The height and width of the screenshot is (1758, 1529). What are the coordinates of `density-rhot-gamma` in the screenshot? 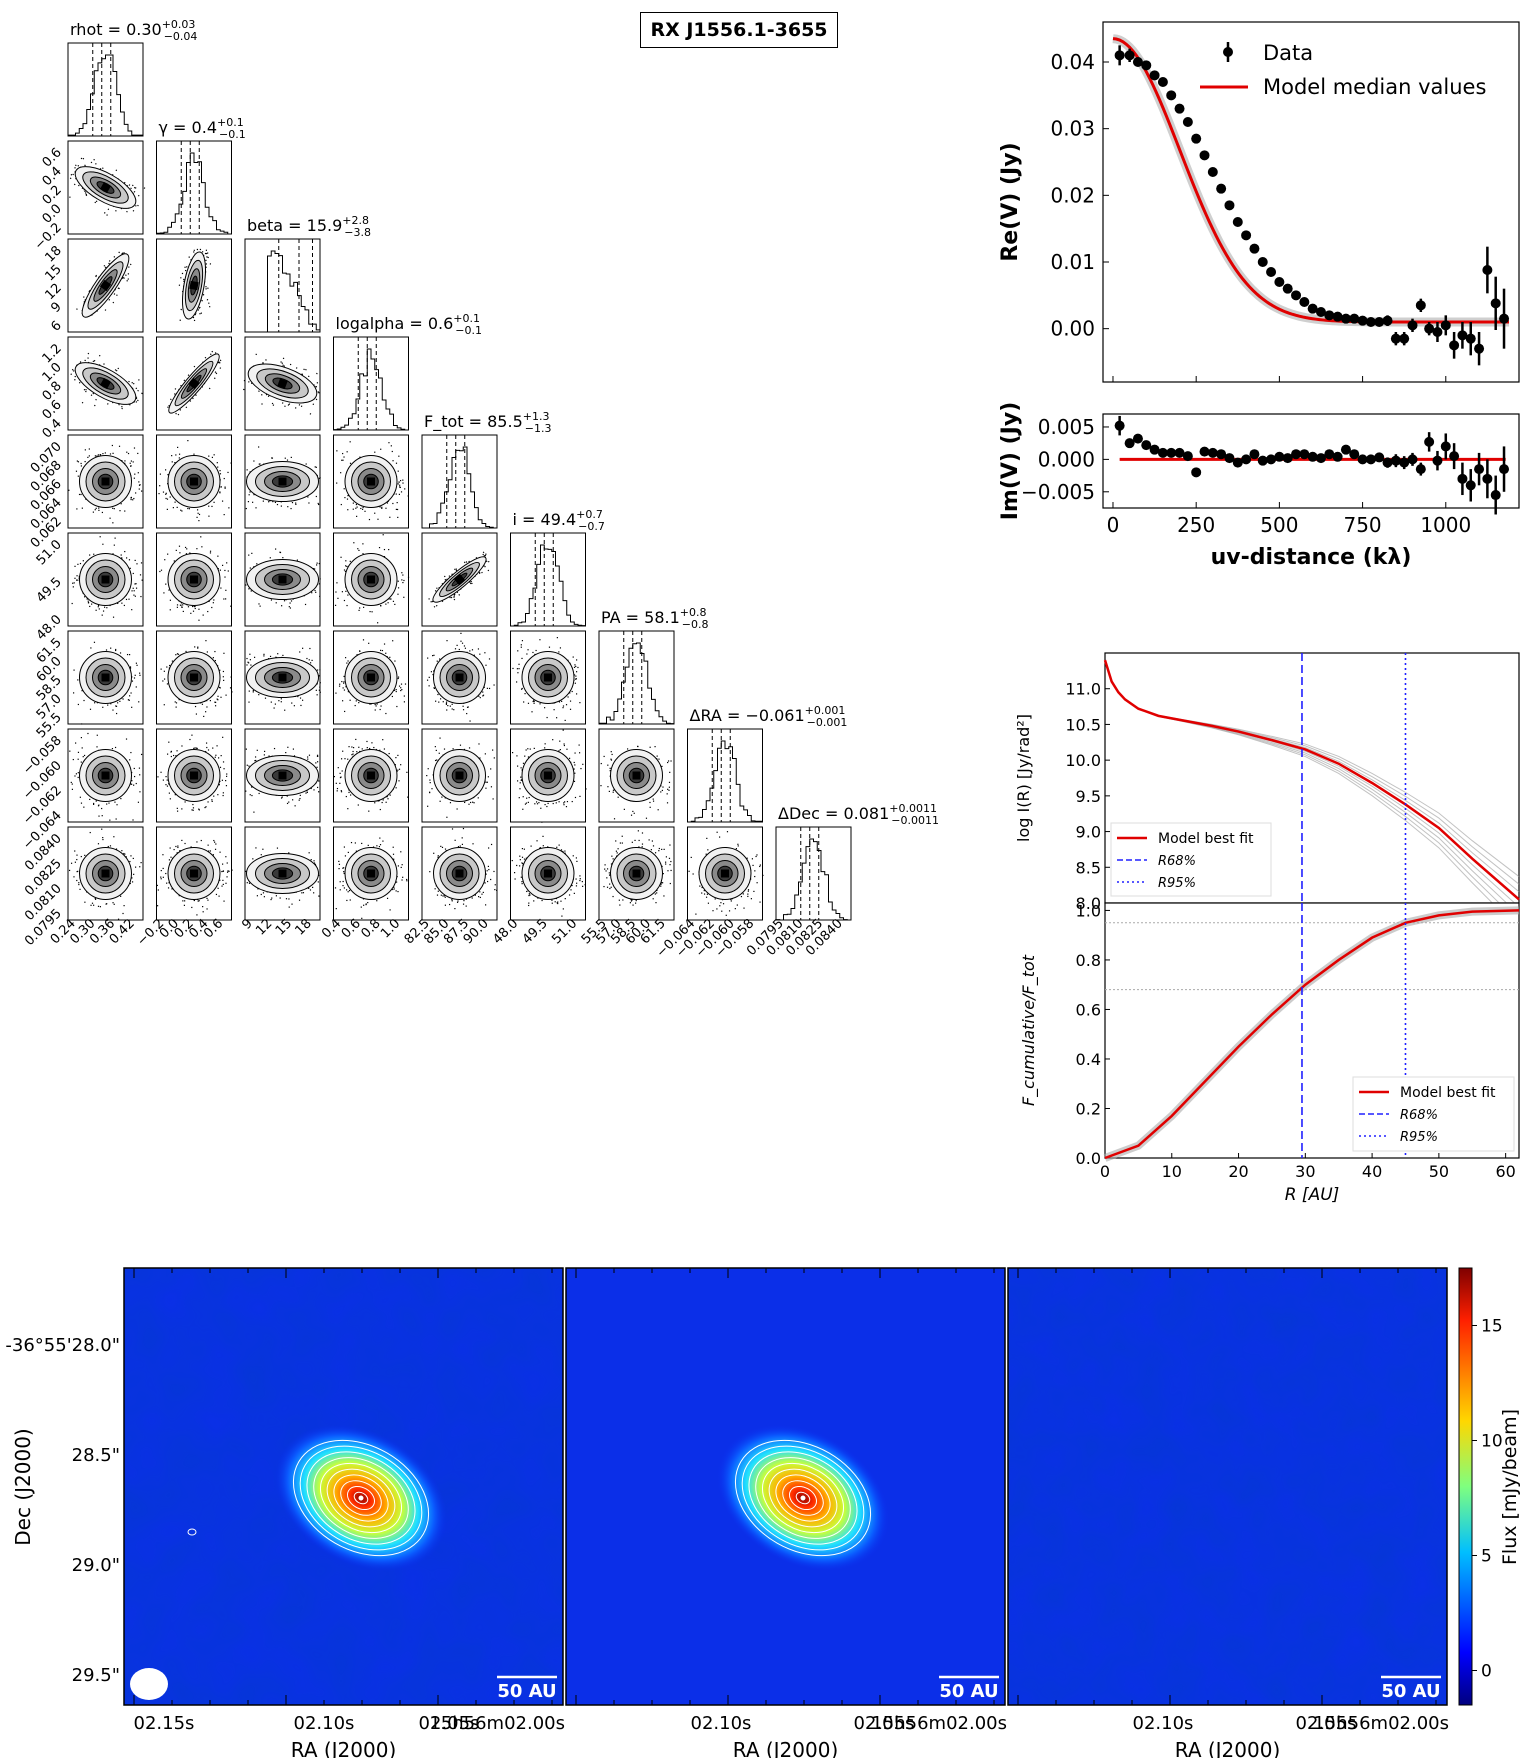 It's located at (107, 186).